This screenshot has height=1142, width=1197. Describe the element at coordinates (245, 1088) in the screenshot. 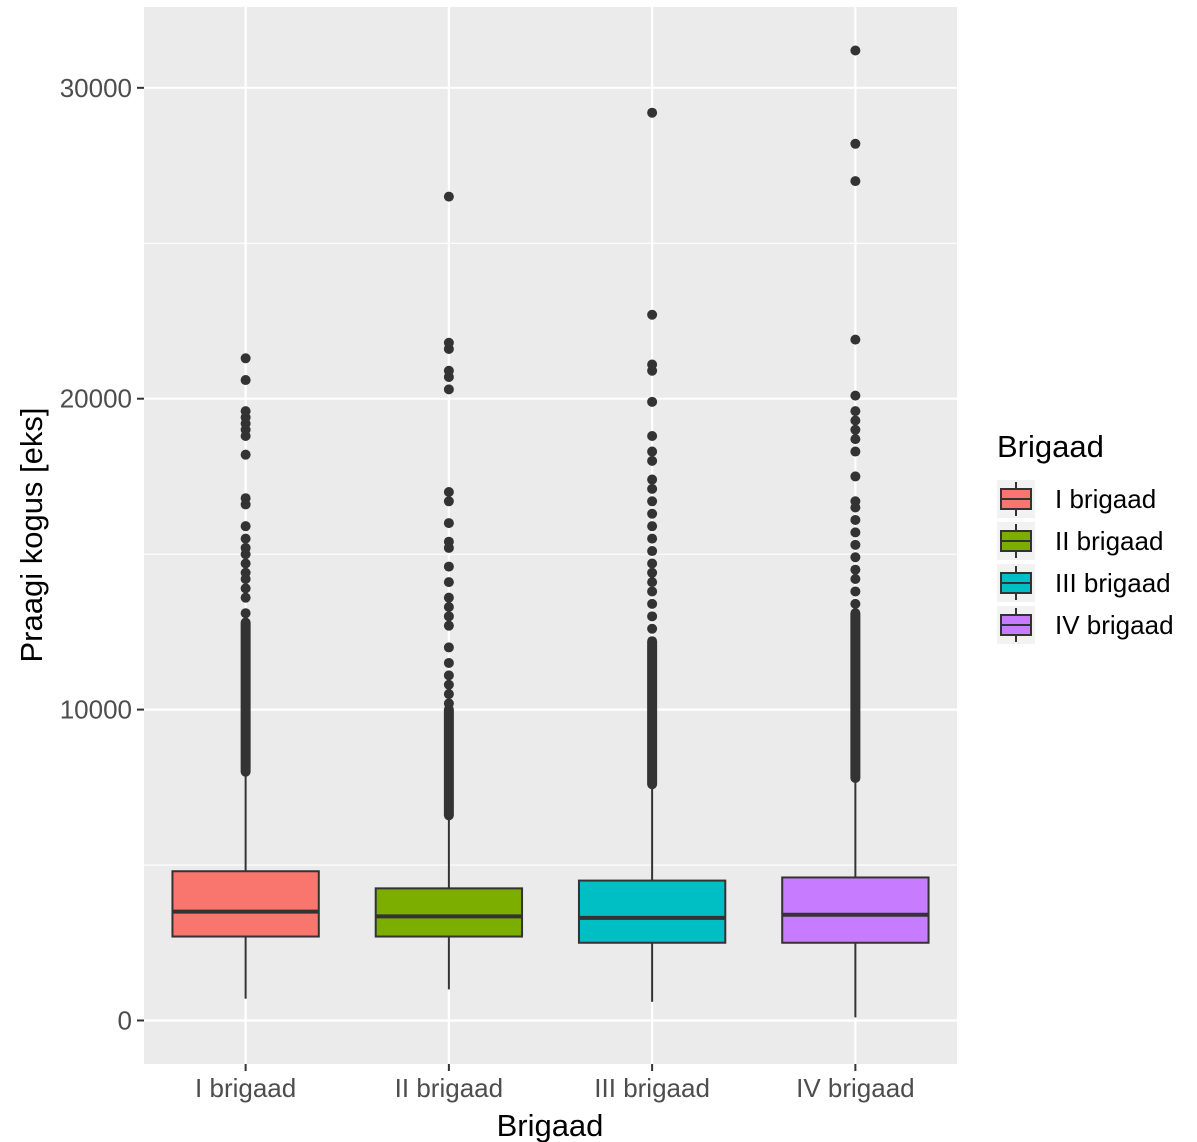

I see `x-tick-label: I brigaad` at that location.